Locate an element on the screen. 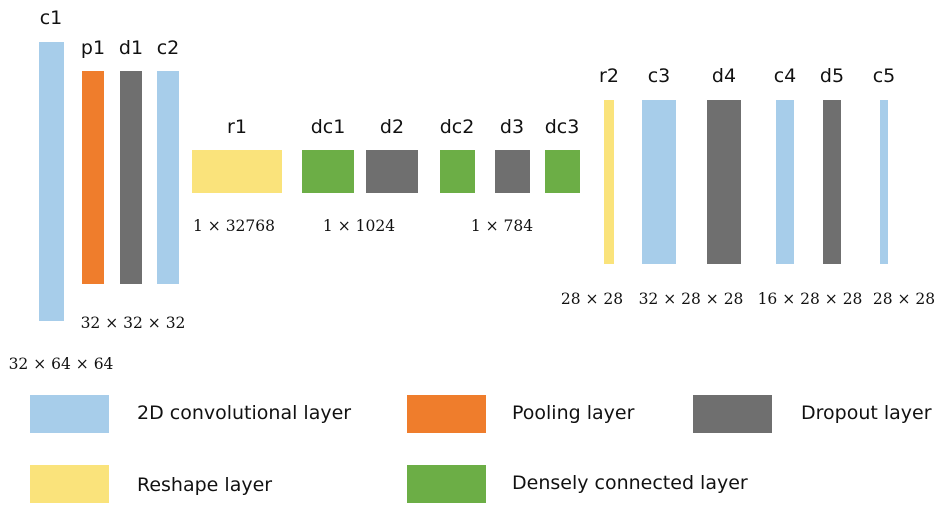  layer-d4-bar is located at coordinates (724, 182).